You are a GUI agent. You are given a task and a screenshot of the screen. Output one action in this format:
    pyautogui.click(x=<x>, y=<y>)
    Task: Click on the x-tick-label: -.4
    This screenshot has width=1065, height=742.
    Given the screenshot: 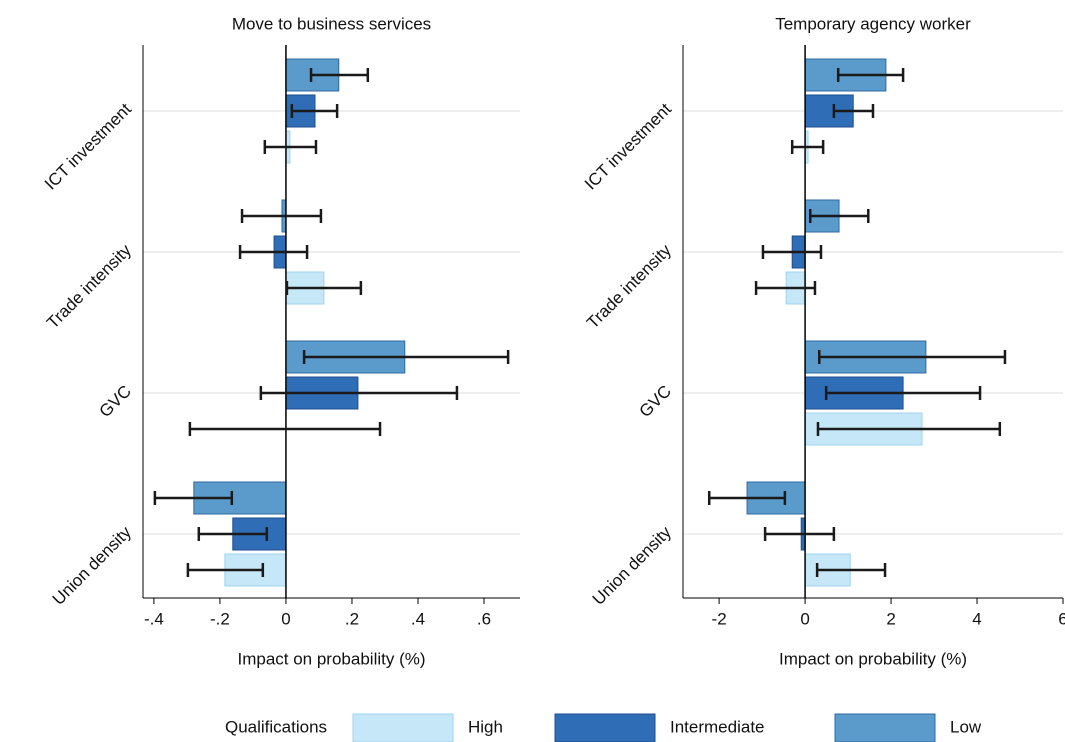 What is the action you would take?
    pyautogui.click(x=154, y=618)
    